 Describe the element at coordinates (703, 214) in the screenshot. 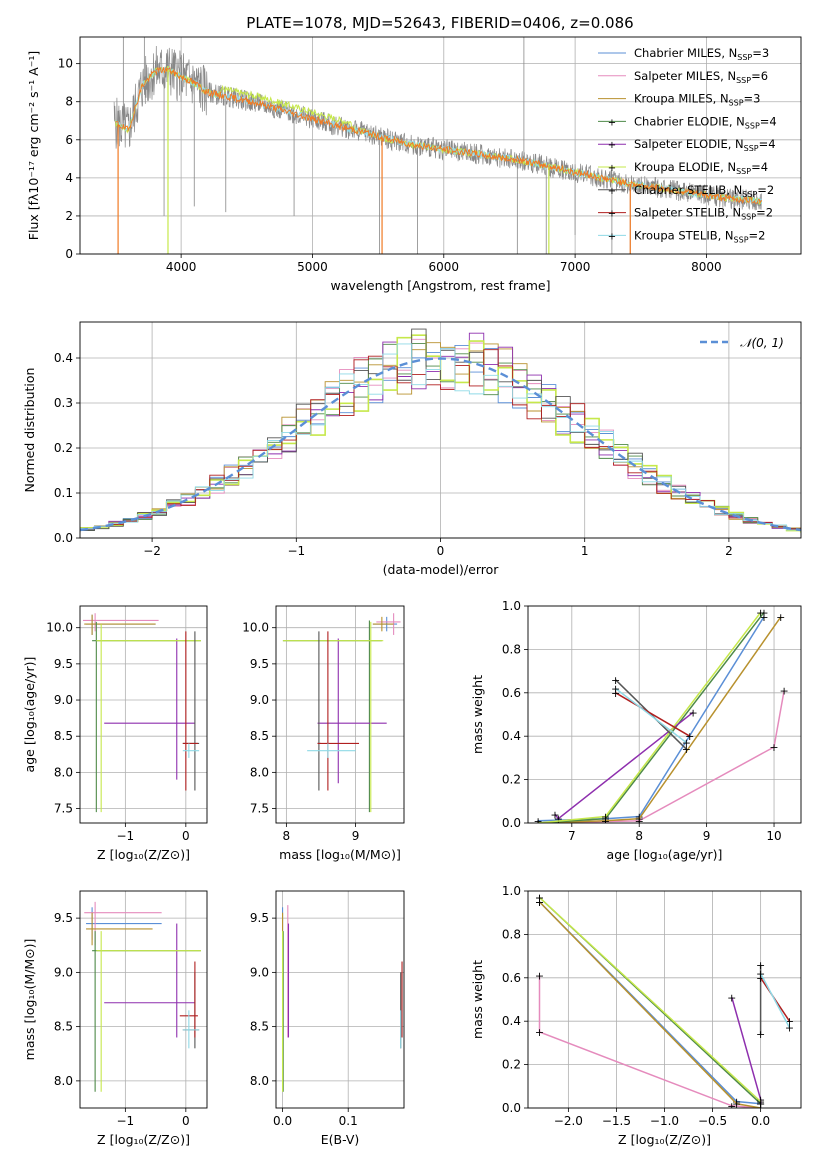

I see `legend-label: Salpeter STELIB, NSSP=2` at that location.